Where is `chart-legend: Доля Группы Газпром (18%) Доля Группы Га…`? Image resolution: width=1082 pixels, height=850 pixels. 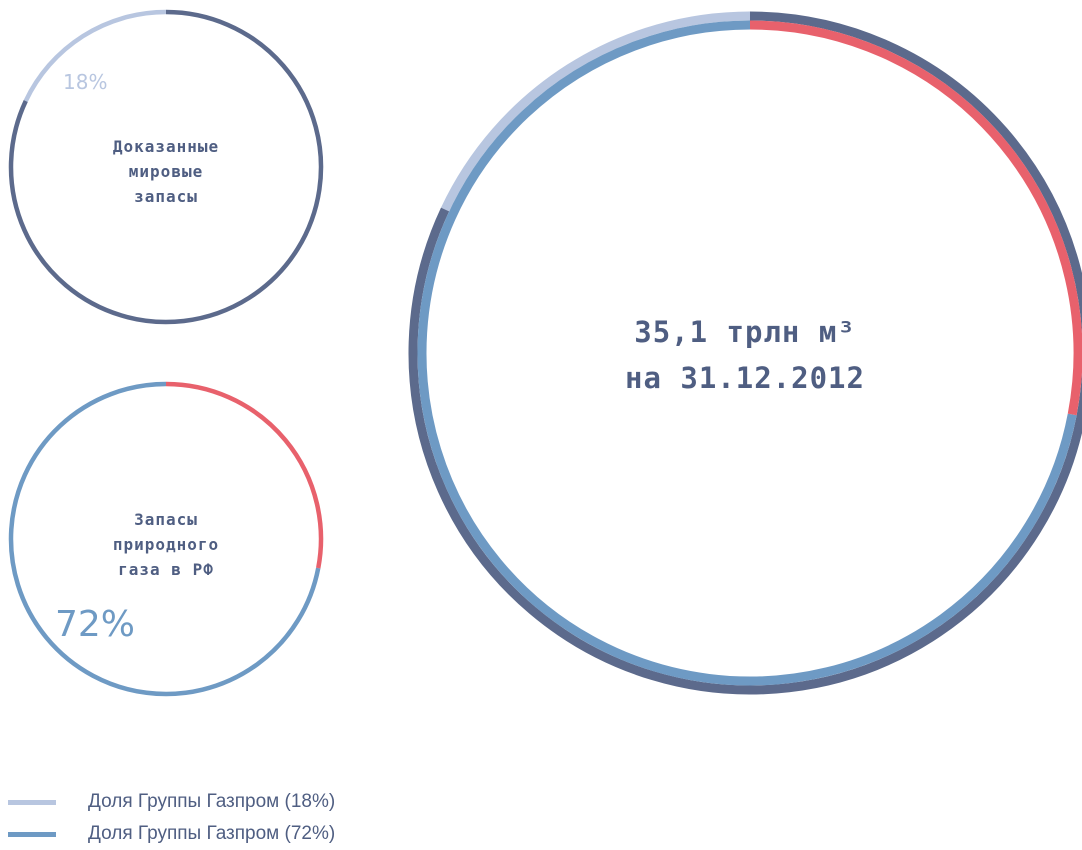 chart-legend: Доля Группы Газпром (18%) Доля Группы Га… is located at coordinates (171, 818).